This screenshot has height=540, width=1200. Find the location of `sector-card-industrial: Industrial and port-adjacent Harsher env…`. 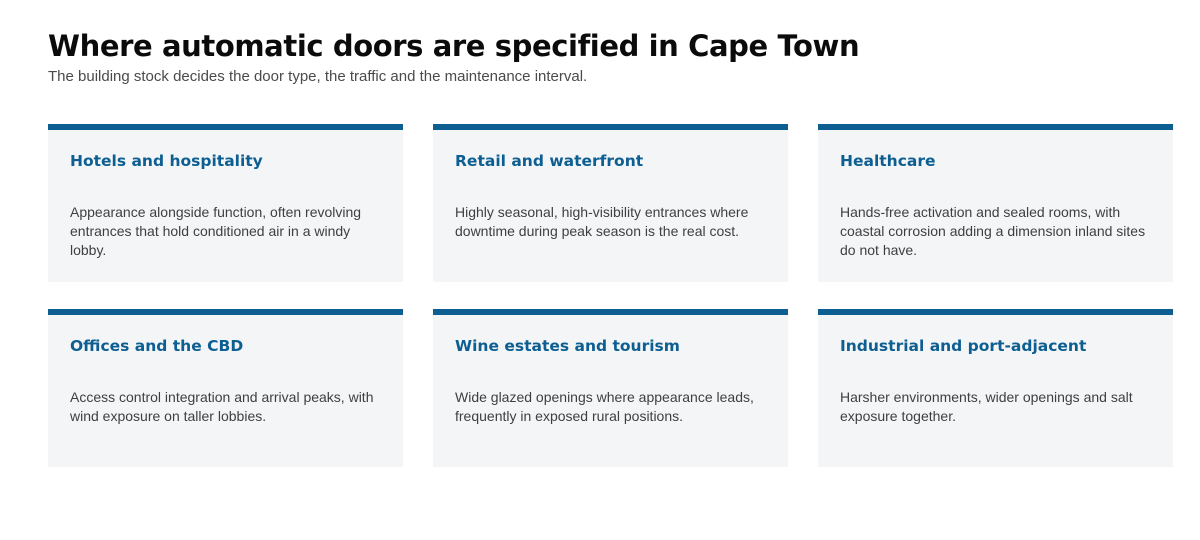

sector-card-industrial: Industrial and port-adjacent Harsher env… is located at coordinates (995, 388).